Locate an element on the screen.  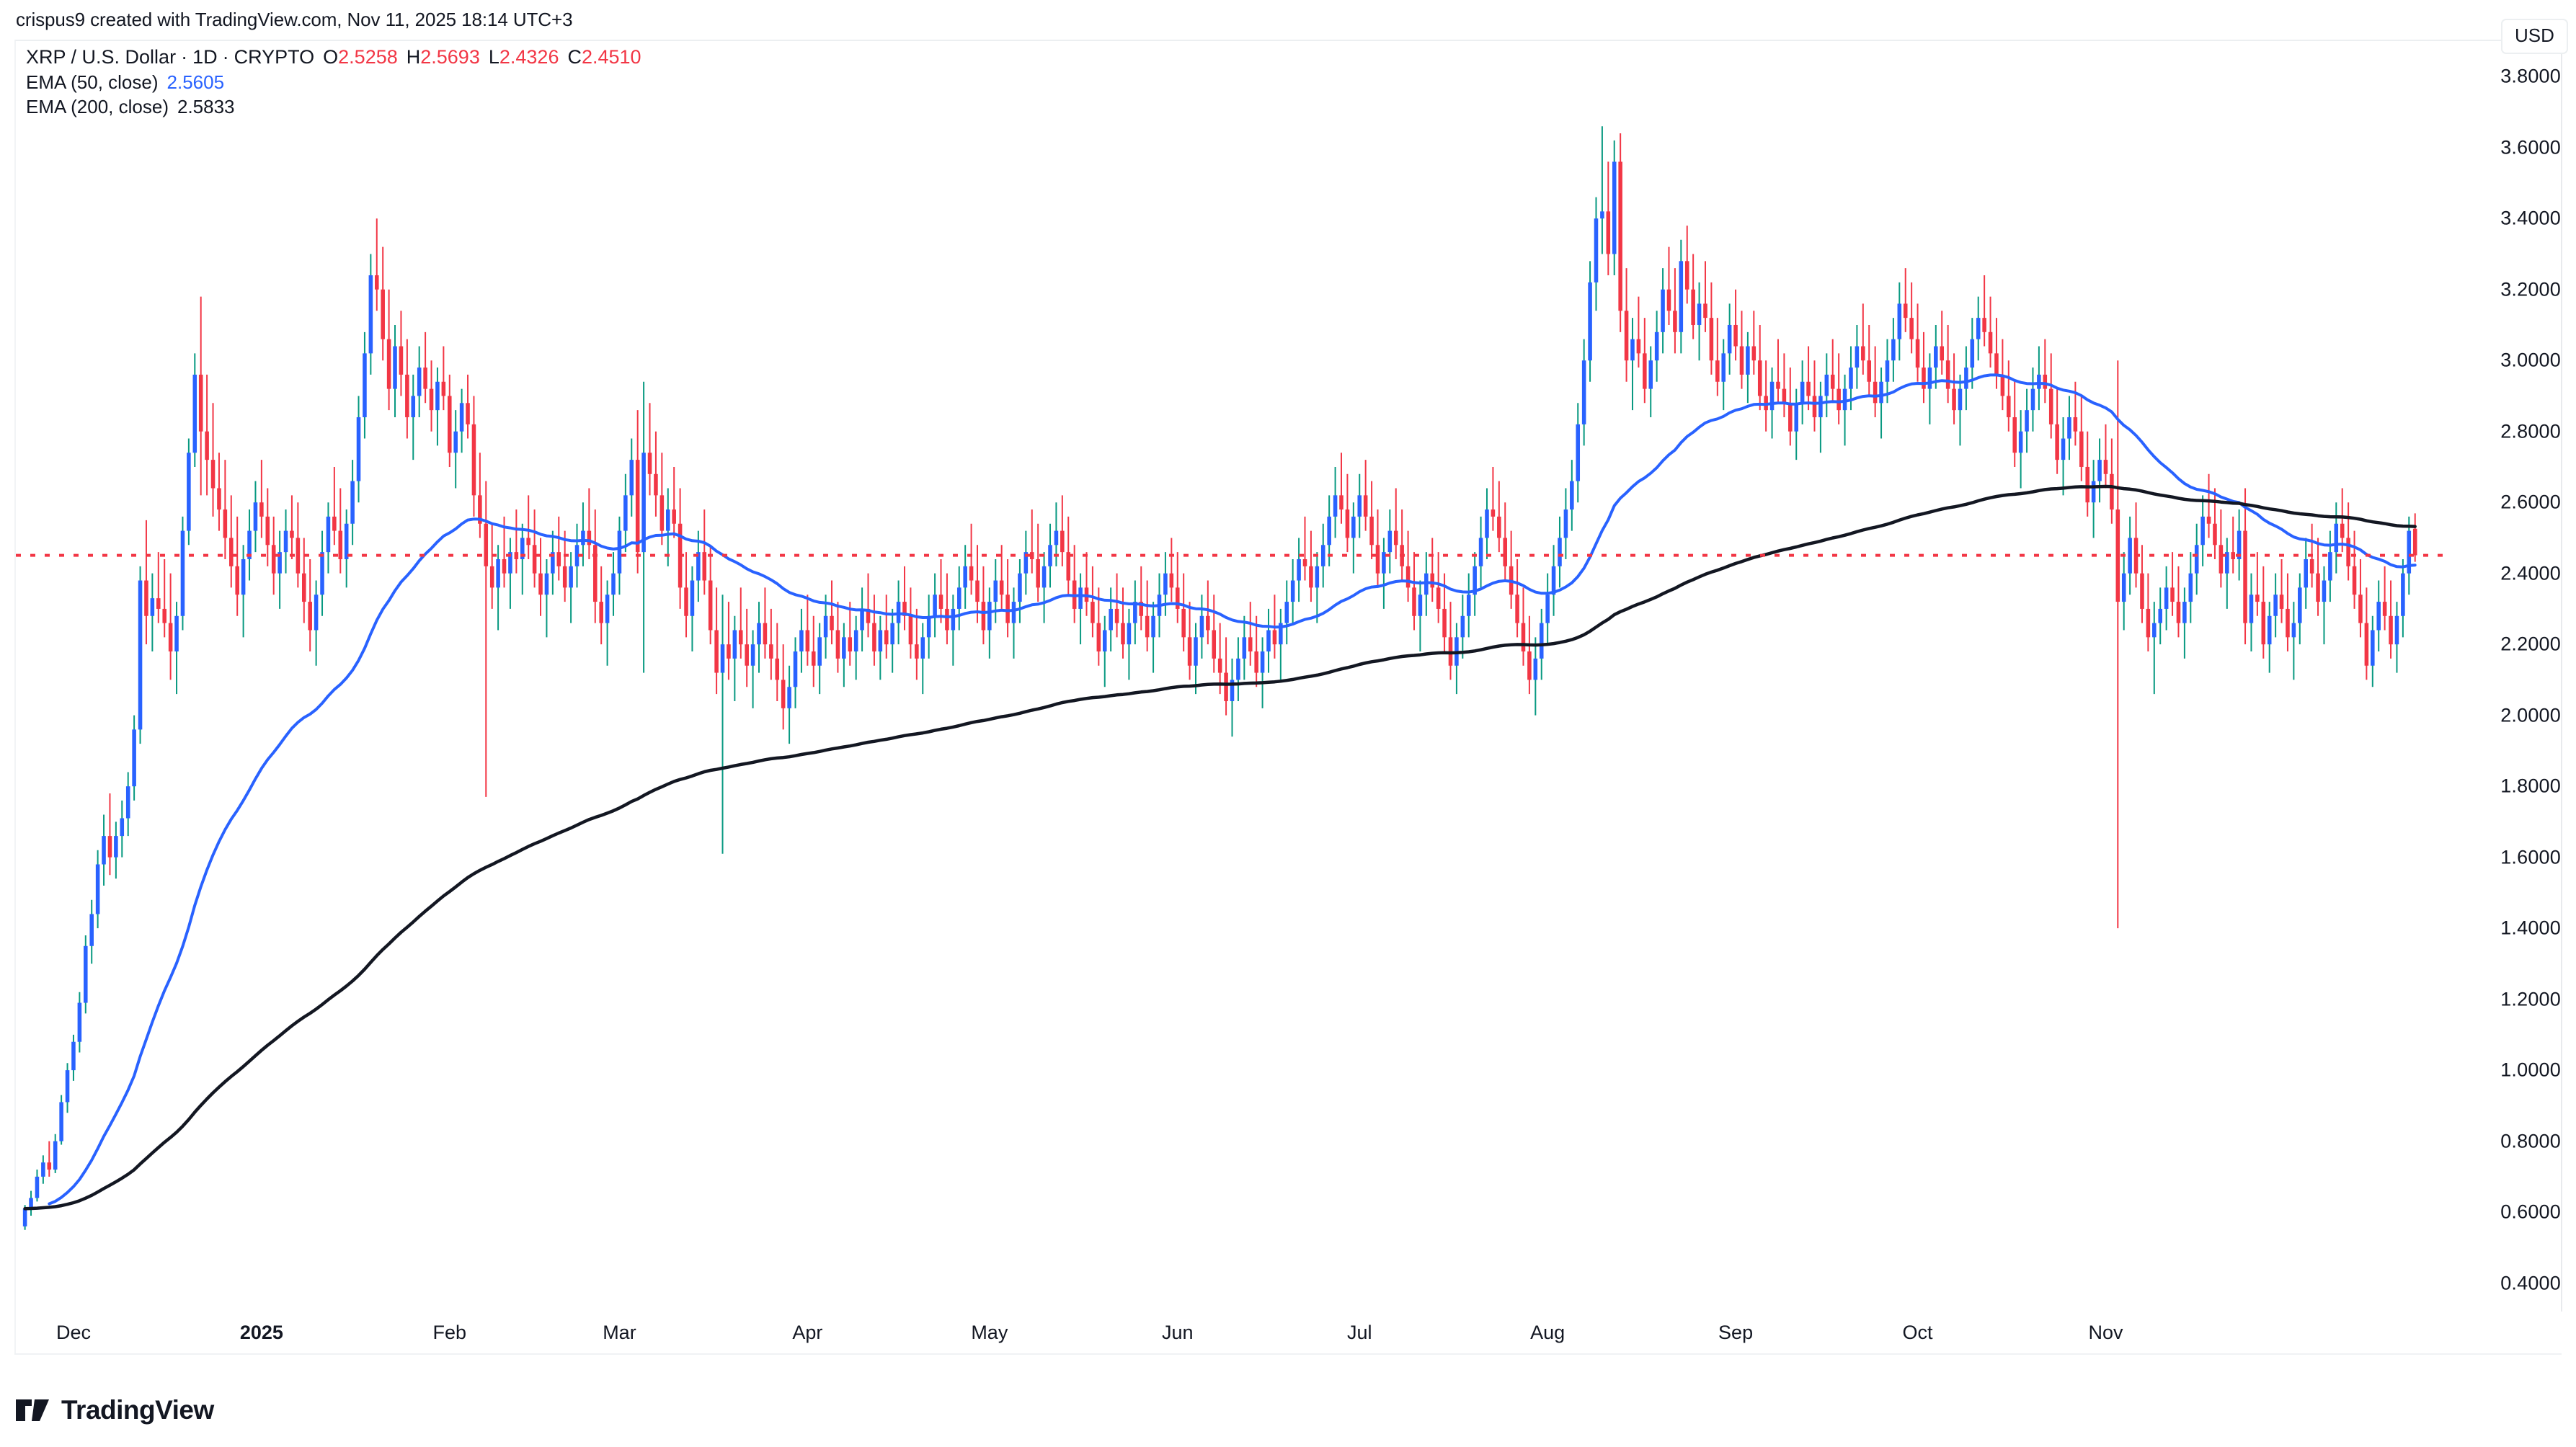
time-tick-2025: 2025 is located at coordinates (261, 1332).